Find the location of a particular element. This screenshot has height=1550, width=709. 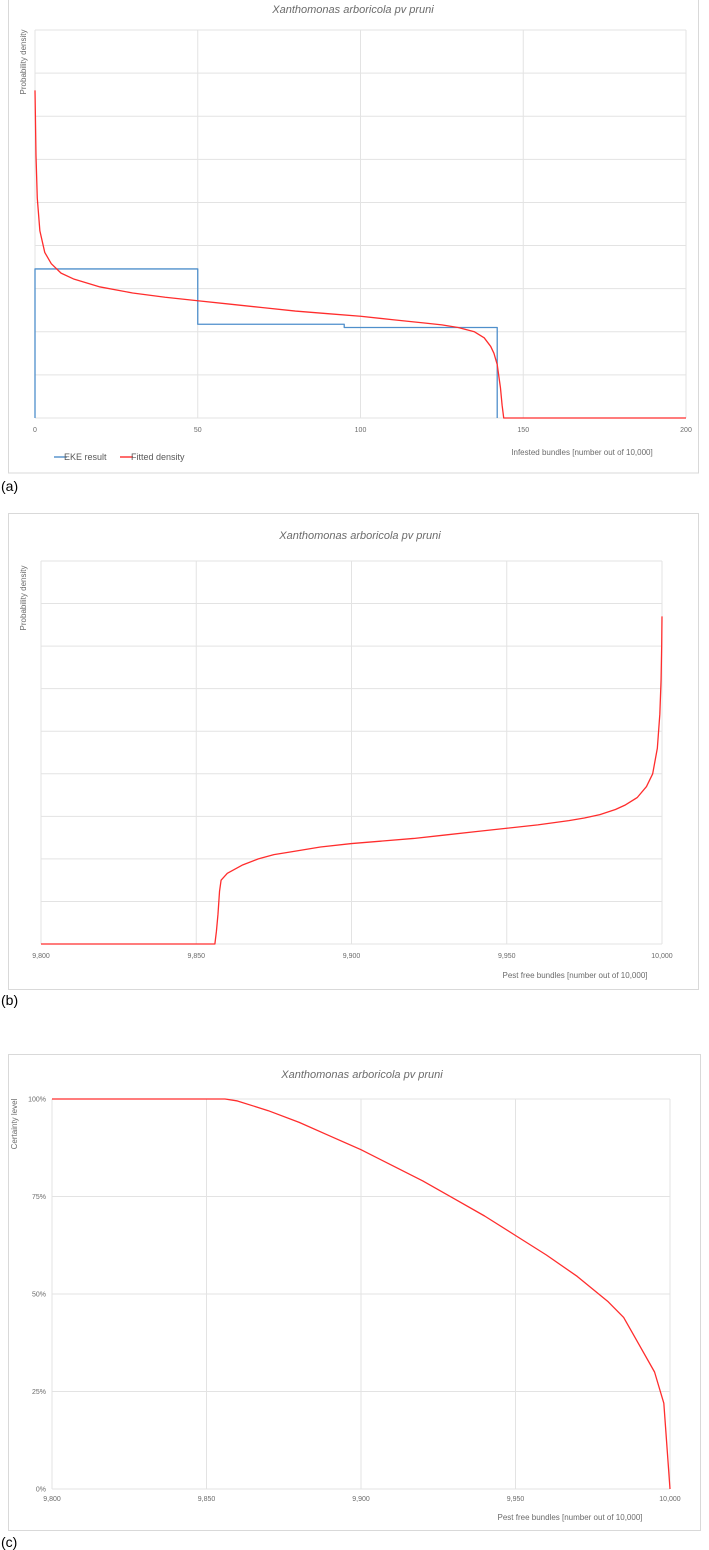

chart-a-x-ticks: 0 50 100 150 200 is located at coordinates (362, 430).